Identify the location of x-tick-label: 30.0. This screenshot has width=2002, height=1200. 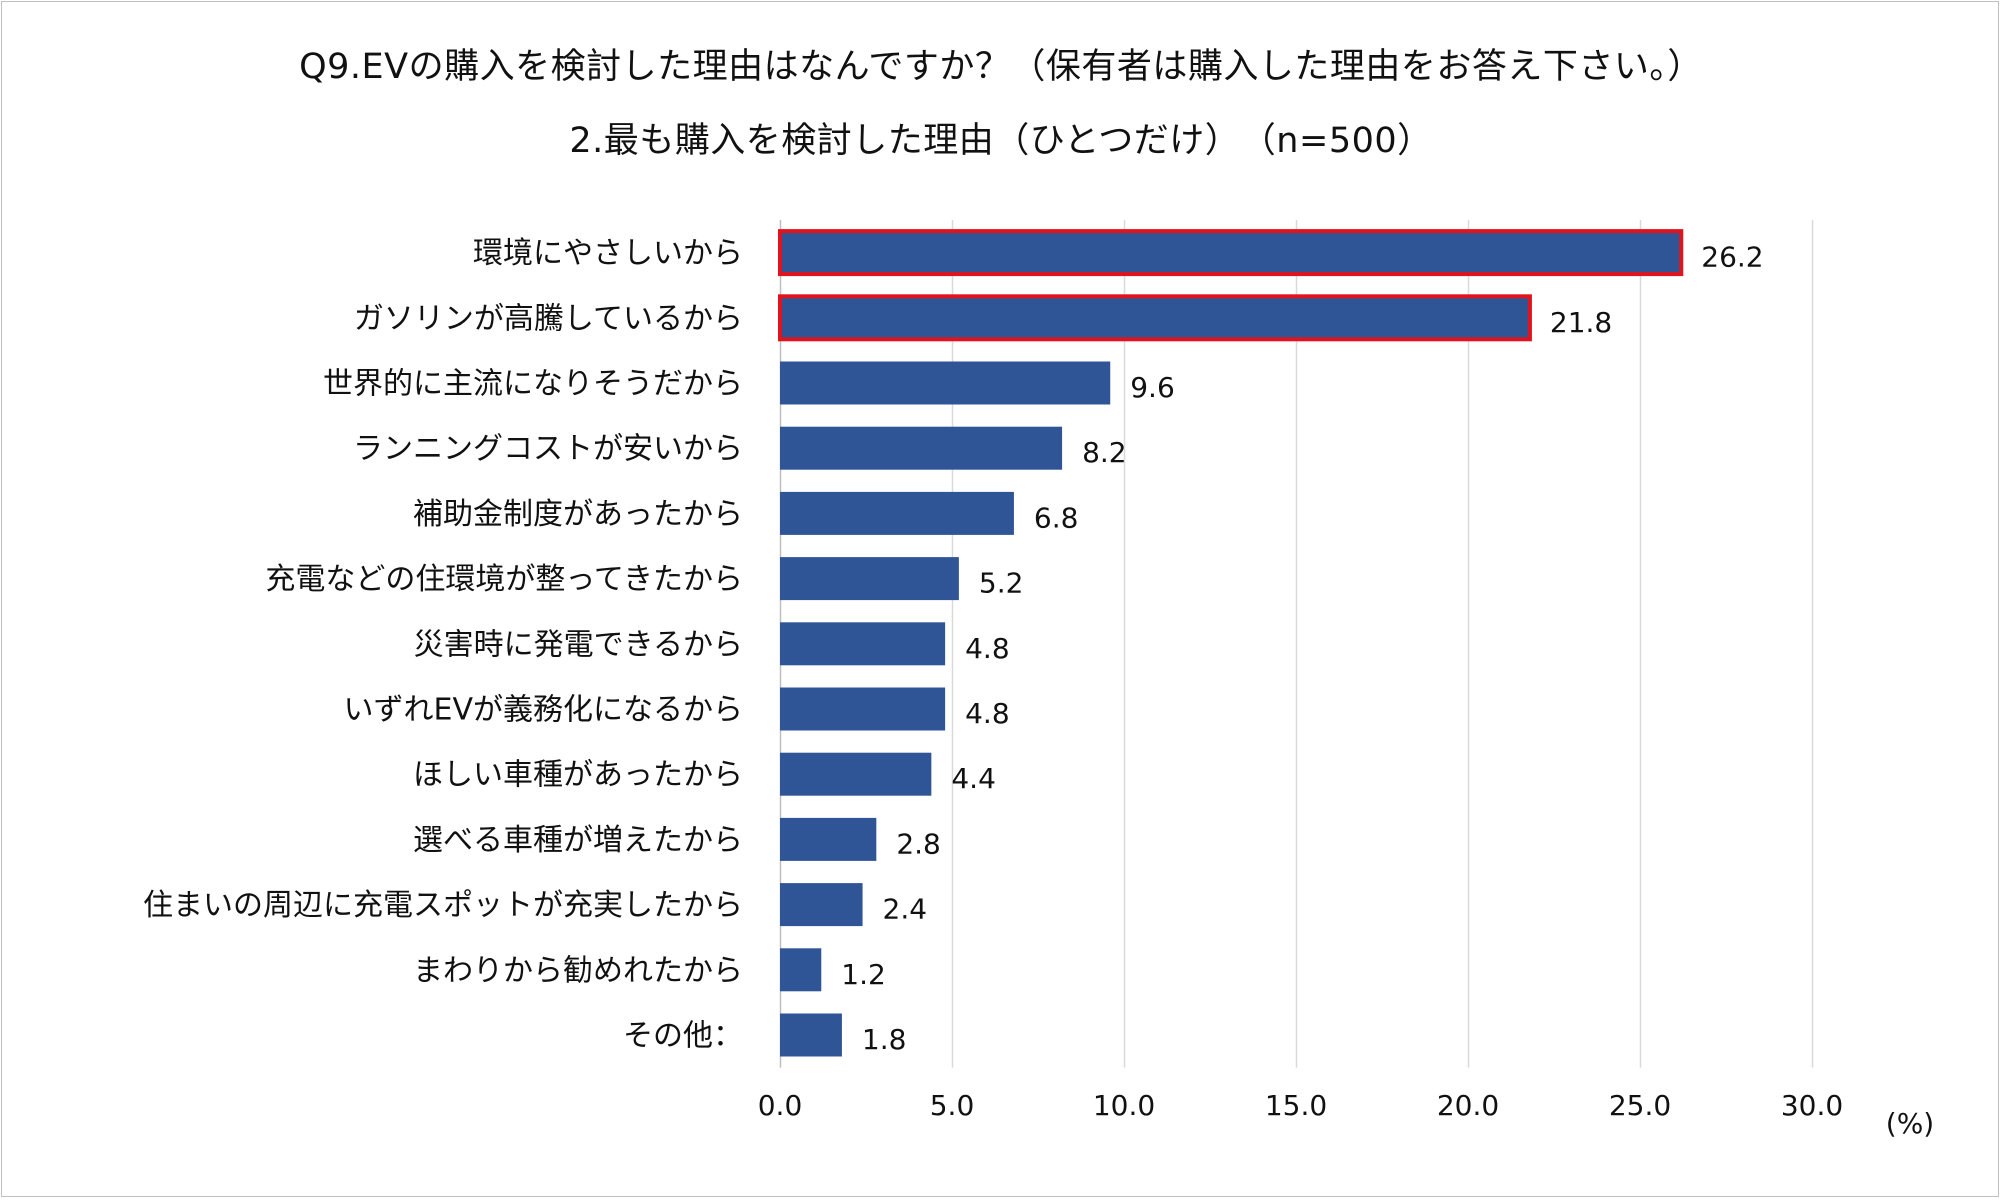
(1812, 1105).